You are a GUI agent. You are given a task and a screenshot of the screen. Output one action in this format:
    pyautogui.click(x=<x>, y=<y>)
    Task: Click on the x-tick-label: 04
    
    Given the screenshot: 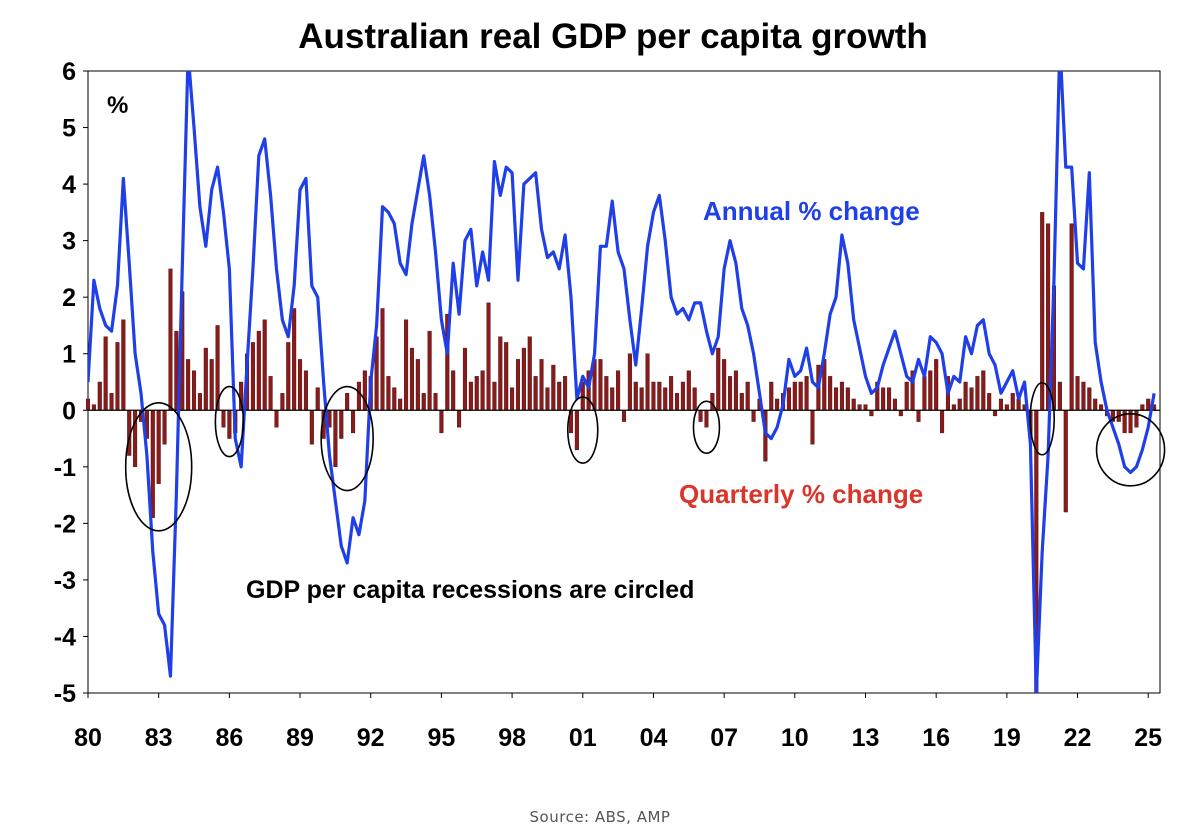 What is the action you would take?
    pyautogui.click(x=654, y=738)
    